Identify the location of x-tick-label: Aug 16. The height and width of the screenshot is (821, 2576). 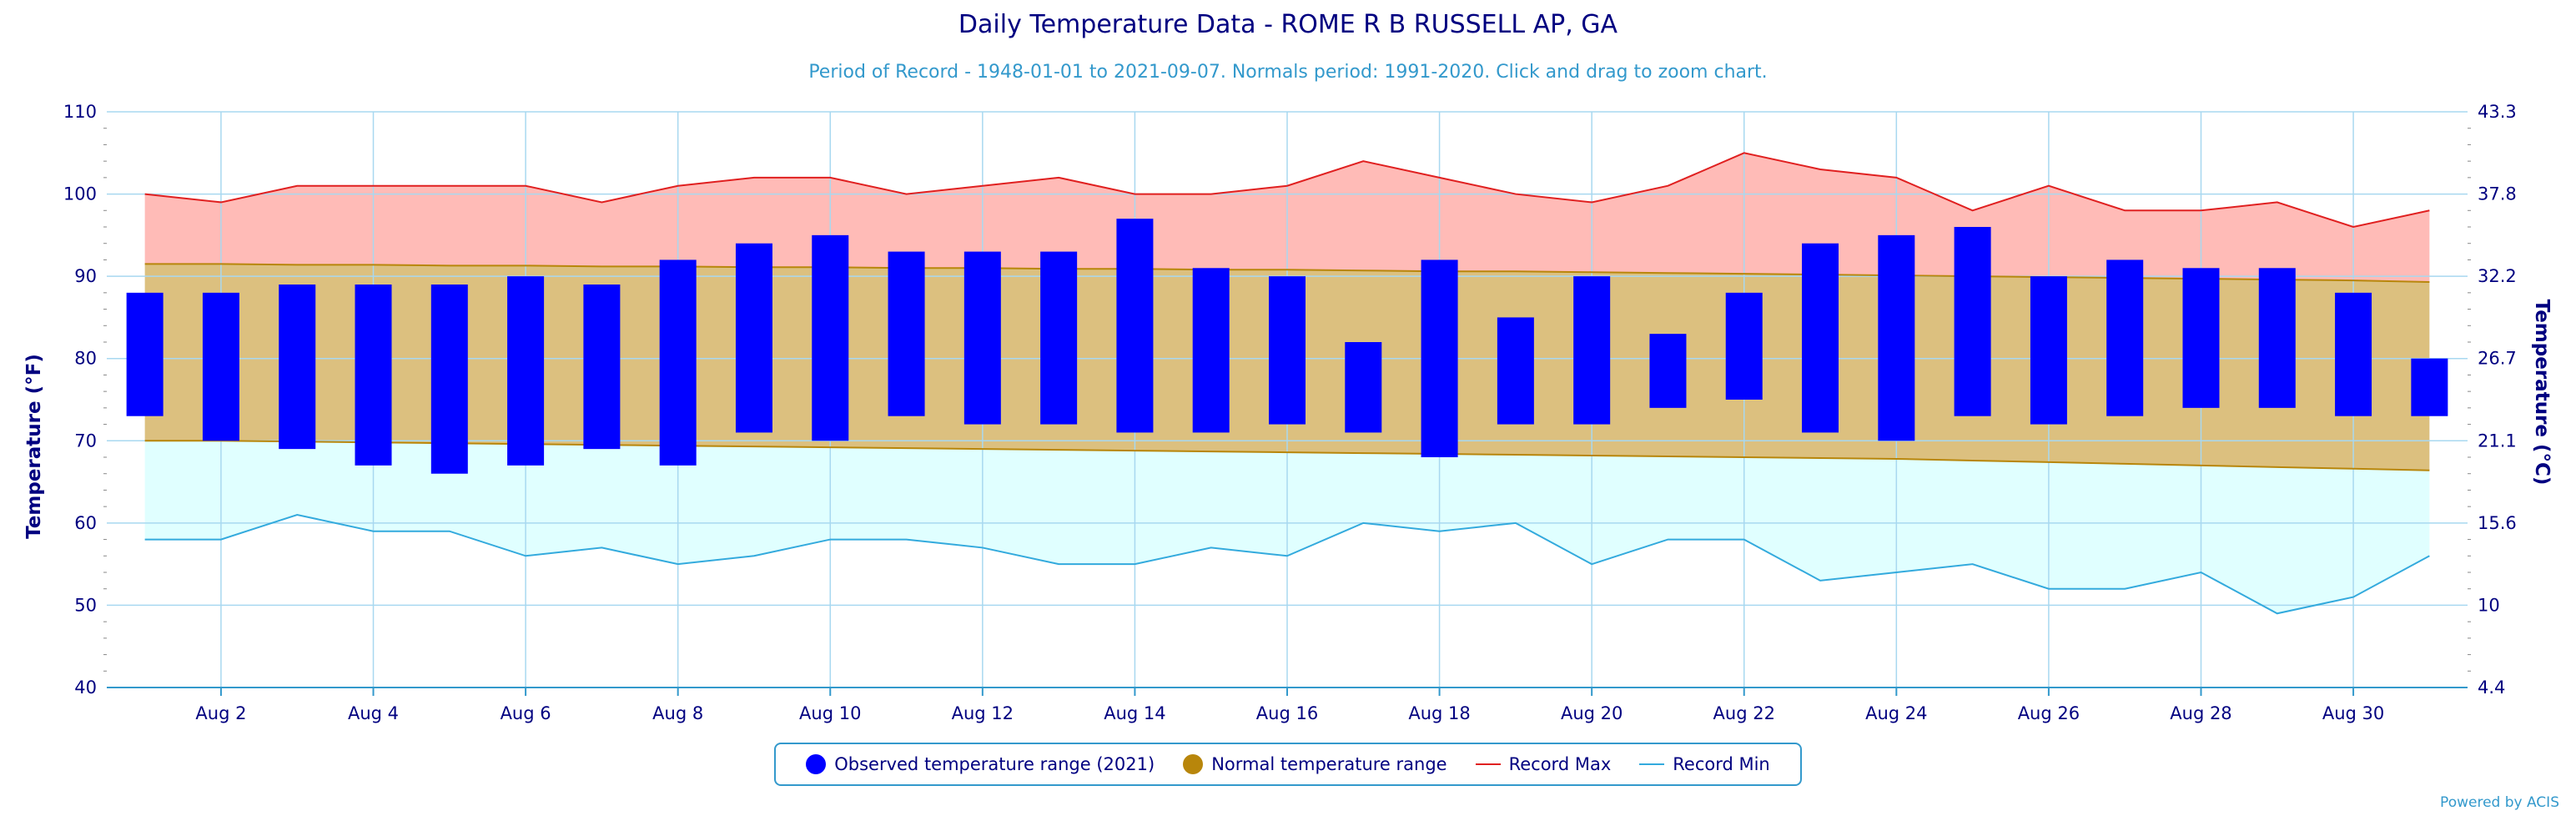
(1287, 713).